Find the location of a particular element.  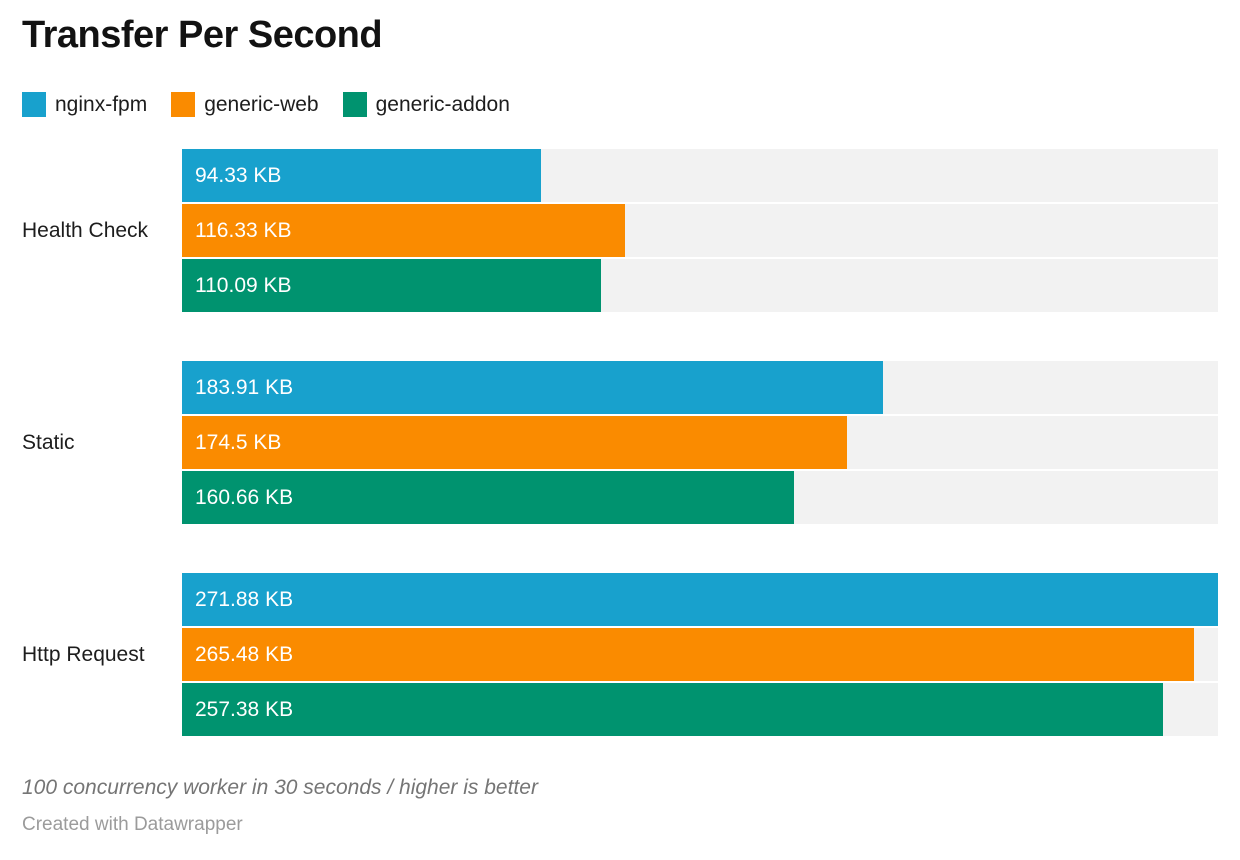

bar-track: 94.33 KB is located at coordinates (700, 175).